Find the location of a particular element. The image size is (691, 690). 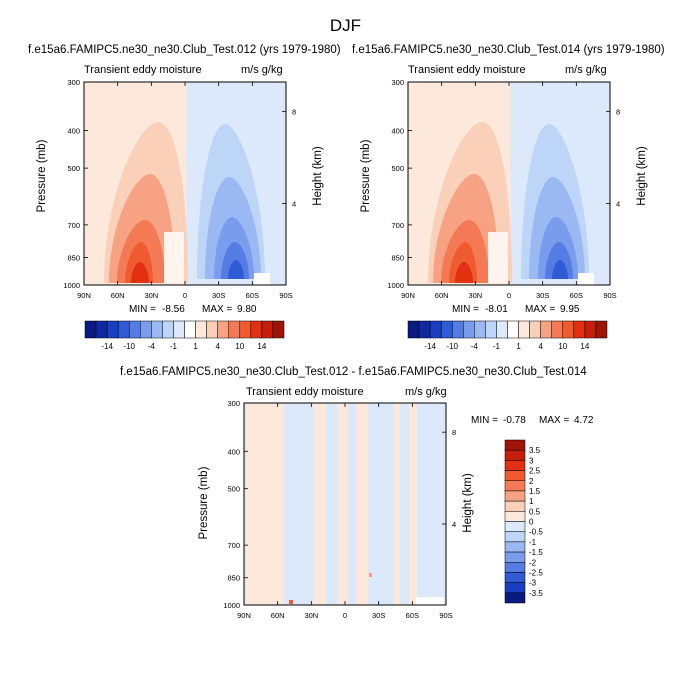

panel3-max-label: MAX = is located at coordinates (554, 420).